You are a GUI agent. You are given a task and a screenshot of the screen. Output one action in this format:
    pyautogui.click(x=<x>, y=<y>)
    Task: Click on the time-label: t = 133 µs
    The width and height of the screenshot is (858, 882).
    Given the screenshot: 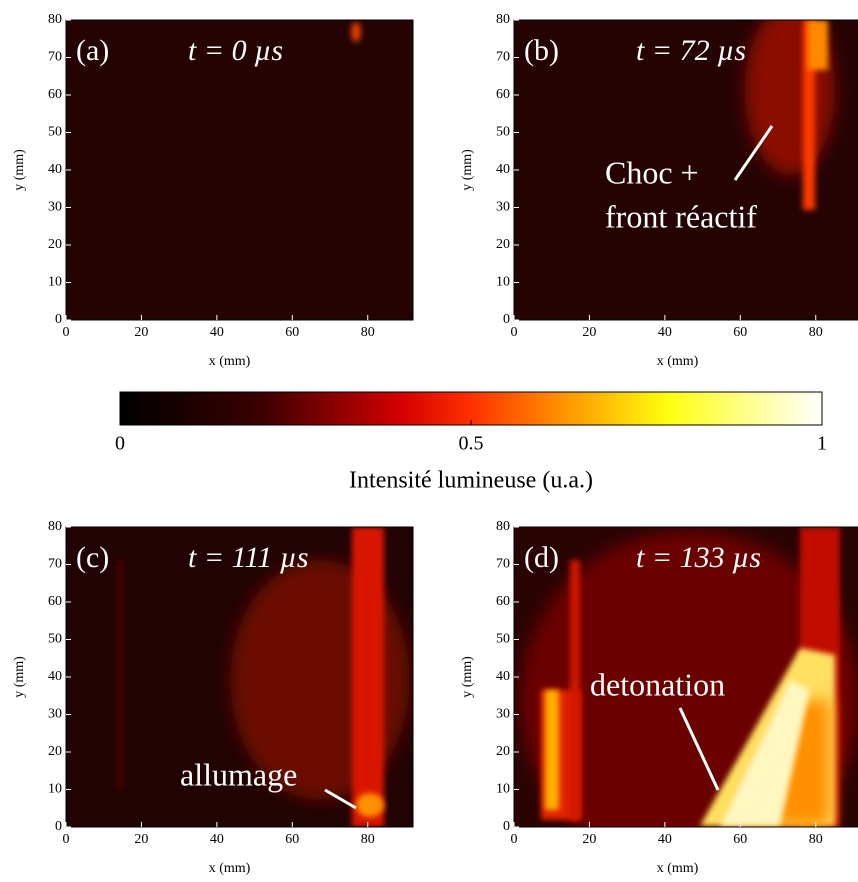 What is the action you would take?
    pyautogui.click(x=698, y=557)
    